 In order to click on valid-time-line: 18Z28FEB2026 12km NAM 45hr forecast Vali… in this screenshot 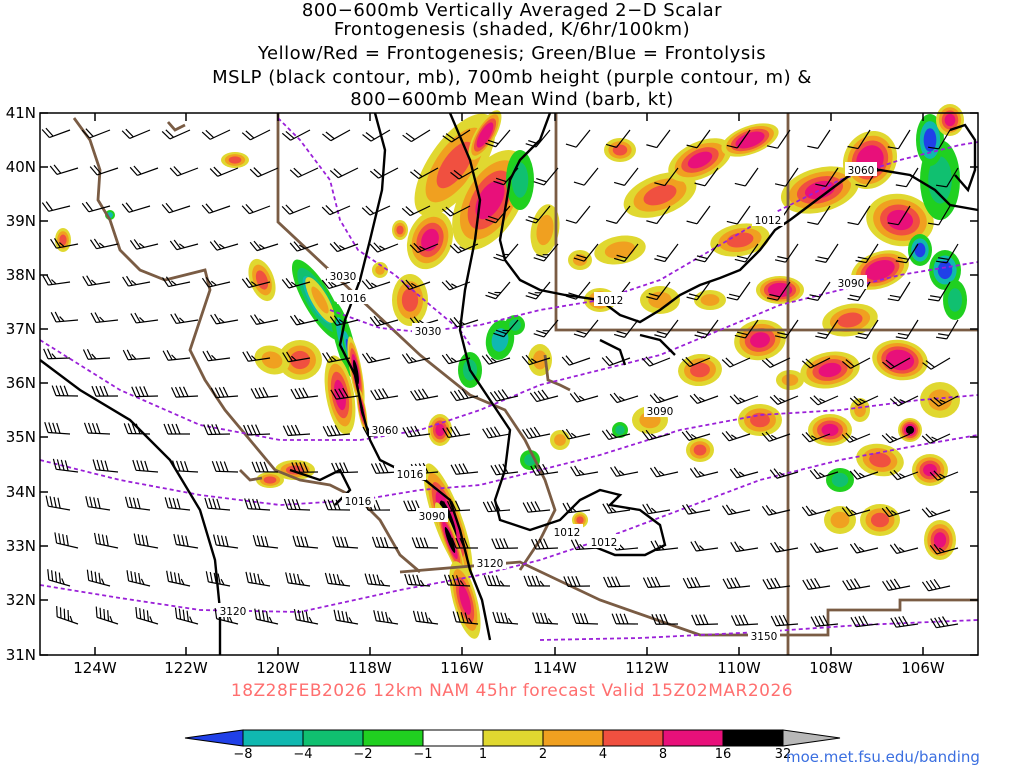, I will do `click(512, 691)`.